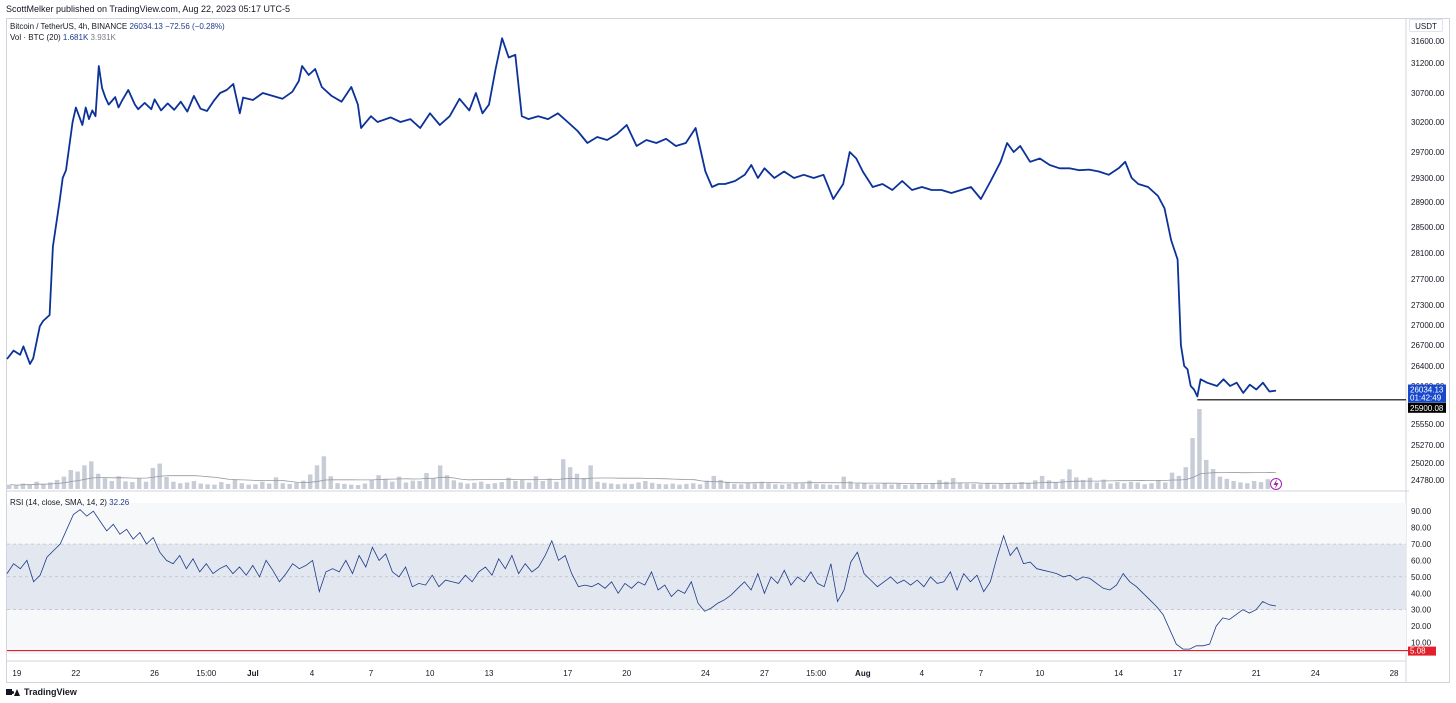 Image resolution: width=1456 pixels, height=703 pixels. What do you see at coordinates (16, 673) in the screenshot?
I see `time-axis-tick-label: 19` at bounding box center [16, 673].